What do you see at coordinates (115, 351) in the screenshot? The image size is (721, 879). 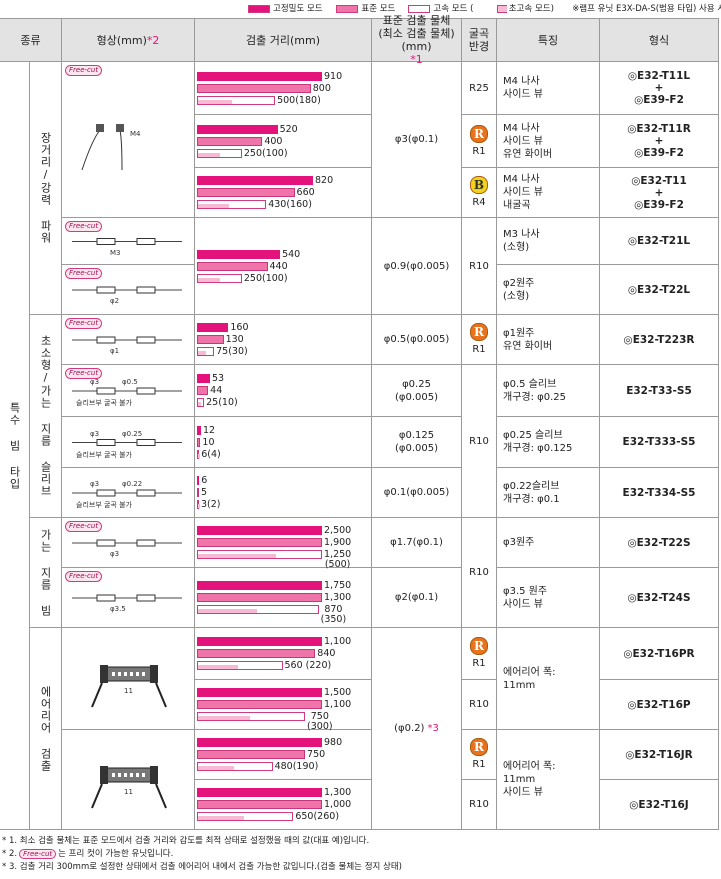 I see `shape-label: φ1` at bounding box center [115, 351].